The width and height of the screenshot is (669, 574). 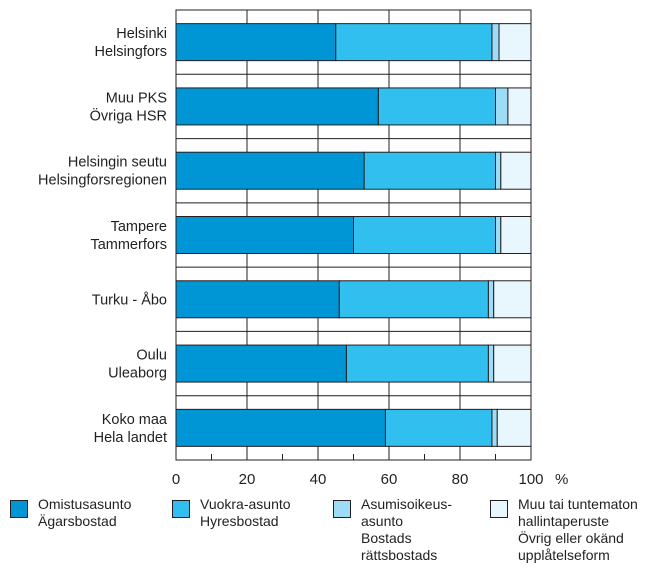 I want to click on x-tick-label: 100, so click(x=530, y=479).